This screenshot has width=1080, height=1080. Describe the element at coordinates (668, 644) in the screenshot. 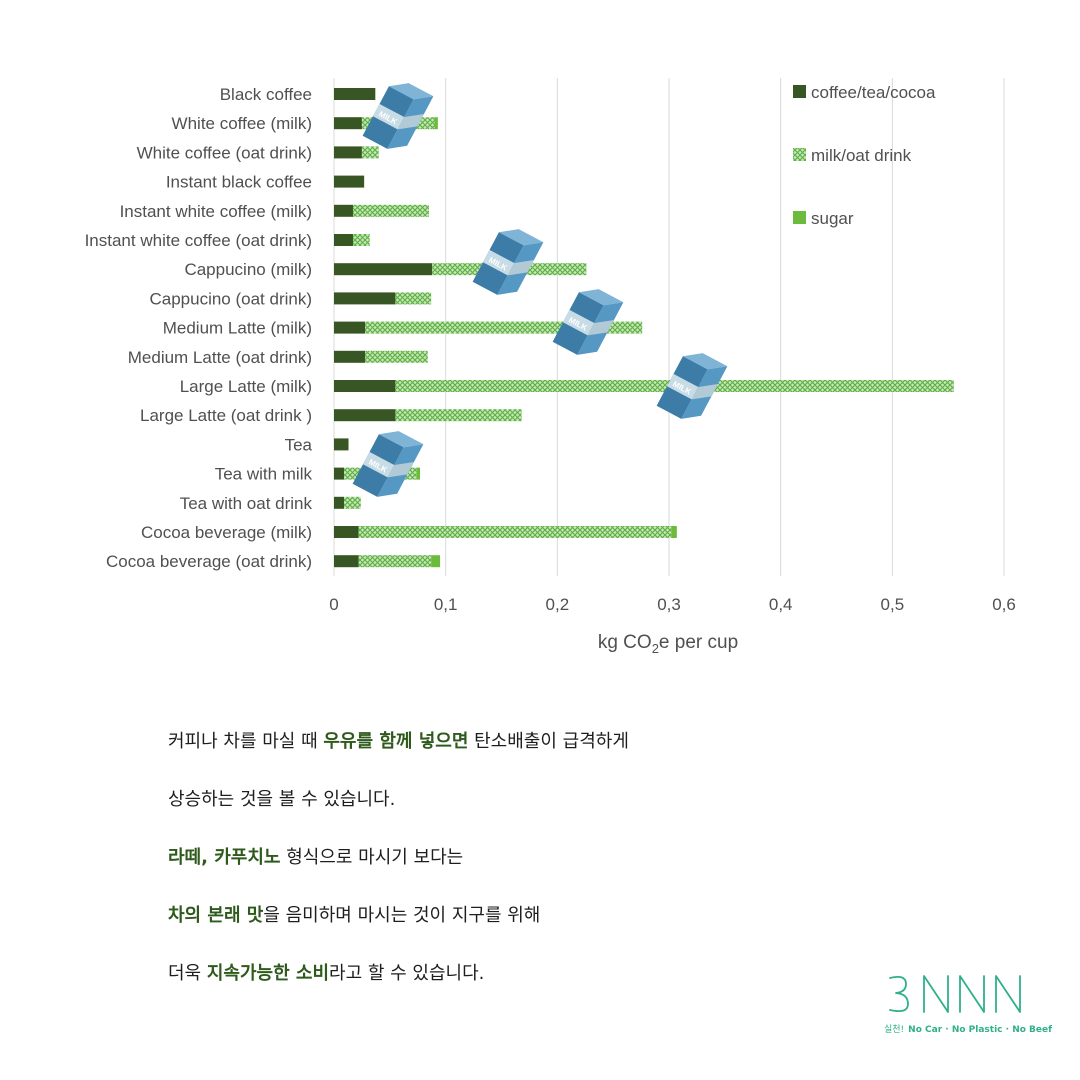

I see `x-axis-title: kg CO2e per cup` at that location.